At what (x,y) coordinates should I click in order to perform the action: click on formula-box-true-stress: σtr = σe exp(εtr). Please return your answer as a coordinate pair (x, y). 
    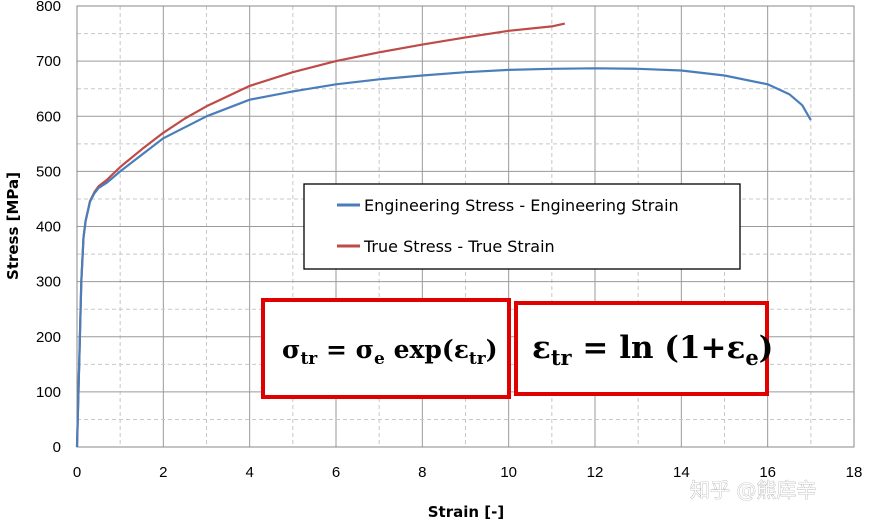
    Looking at the image, I should click on (386, 348).